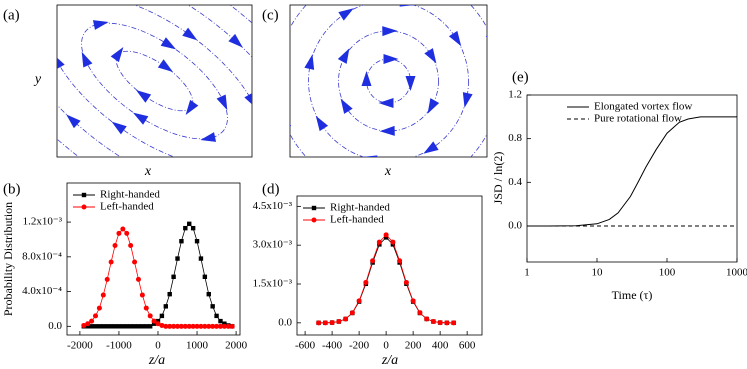 The height and width of the screenshot is (369, 747). What do you see at coordinates (12, 189) in the screenshot?
I see `panel-label: (b)` at bounding box center [12, 189].